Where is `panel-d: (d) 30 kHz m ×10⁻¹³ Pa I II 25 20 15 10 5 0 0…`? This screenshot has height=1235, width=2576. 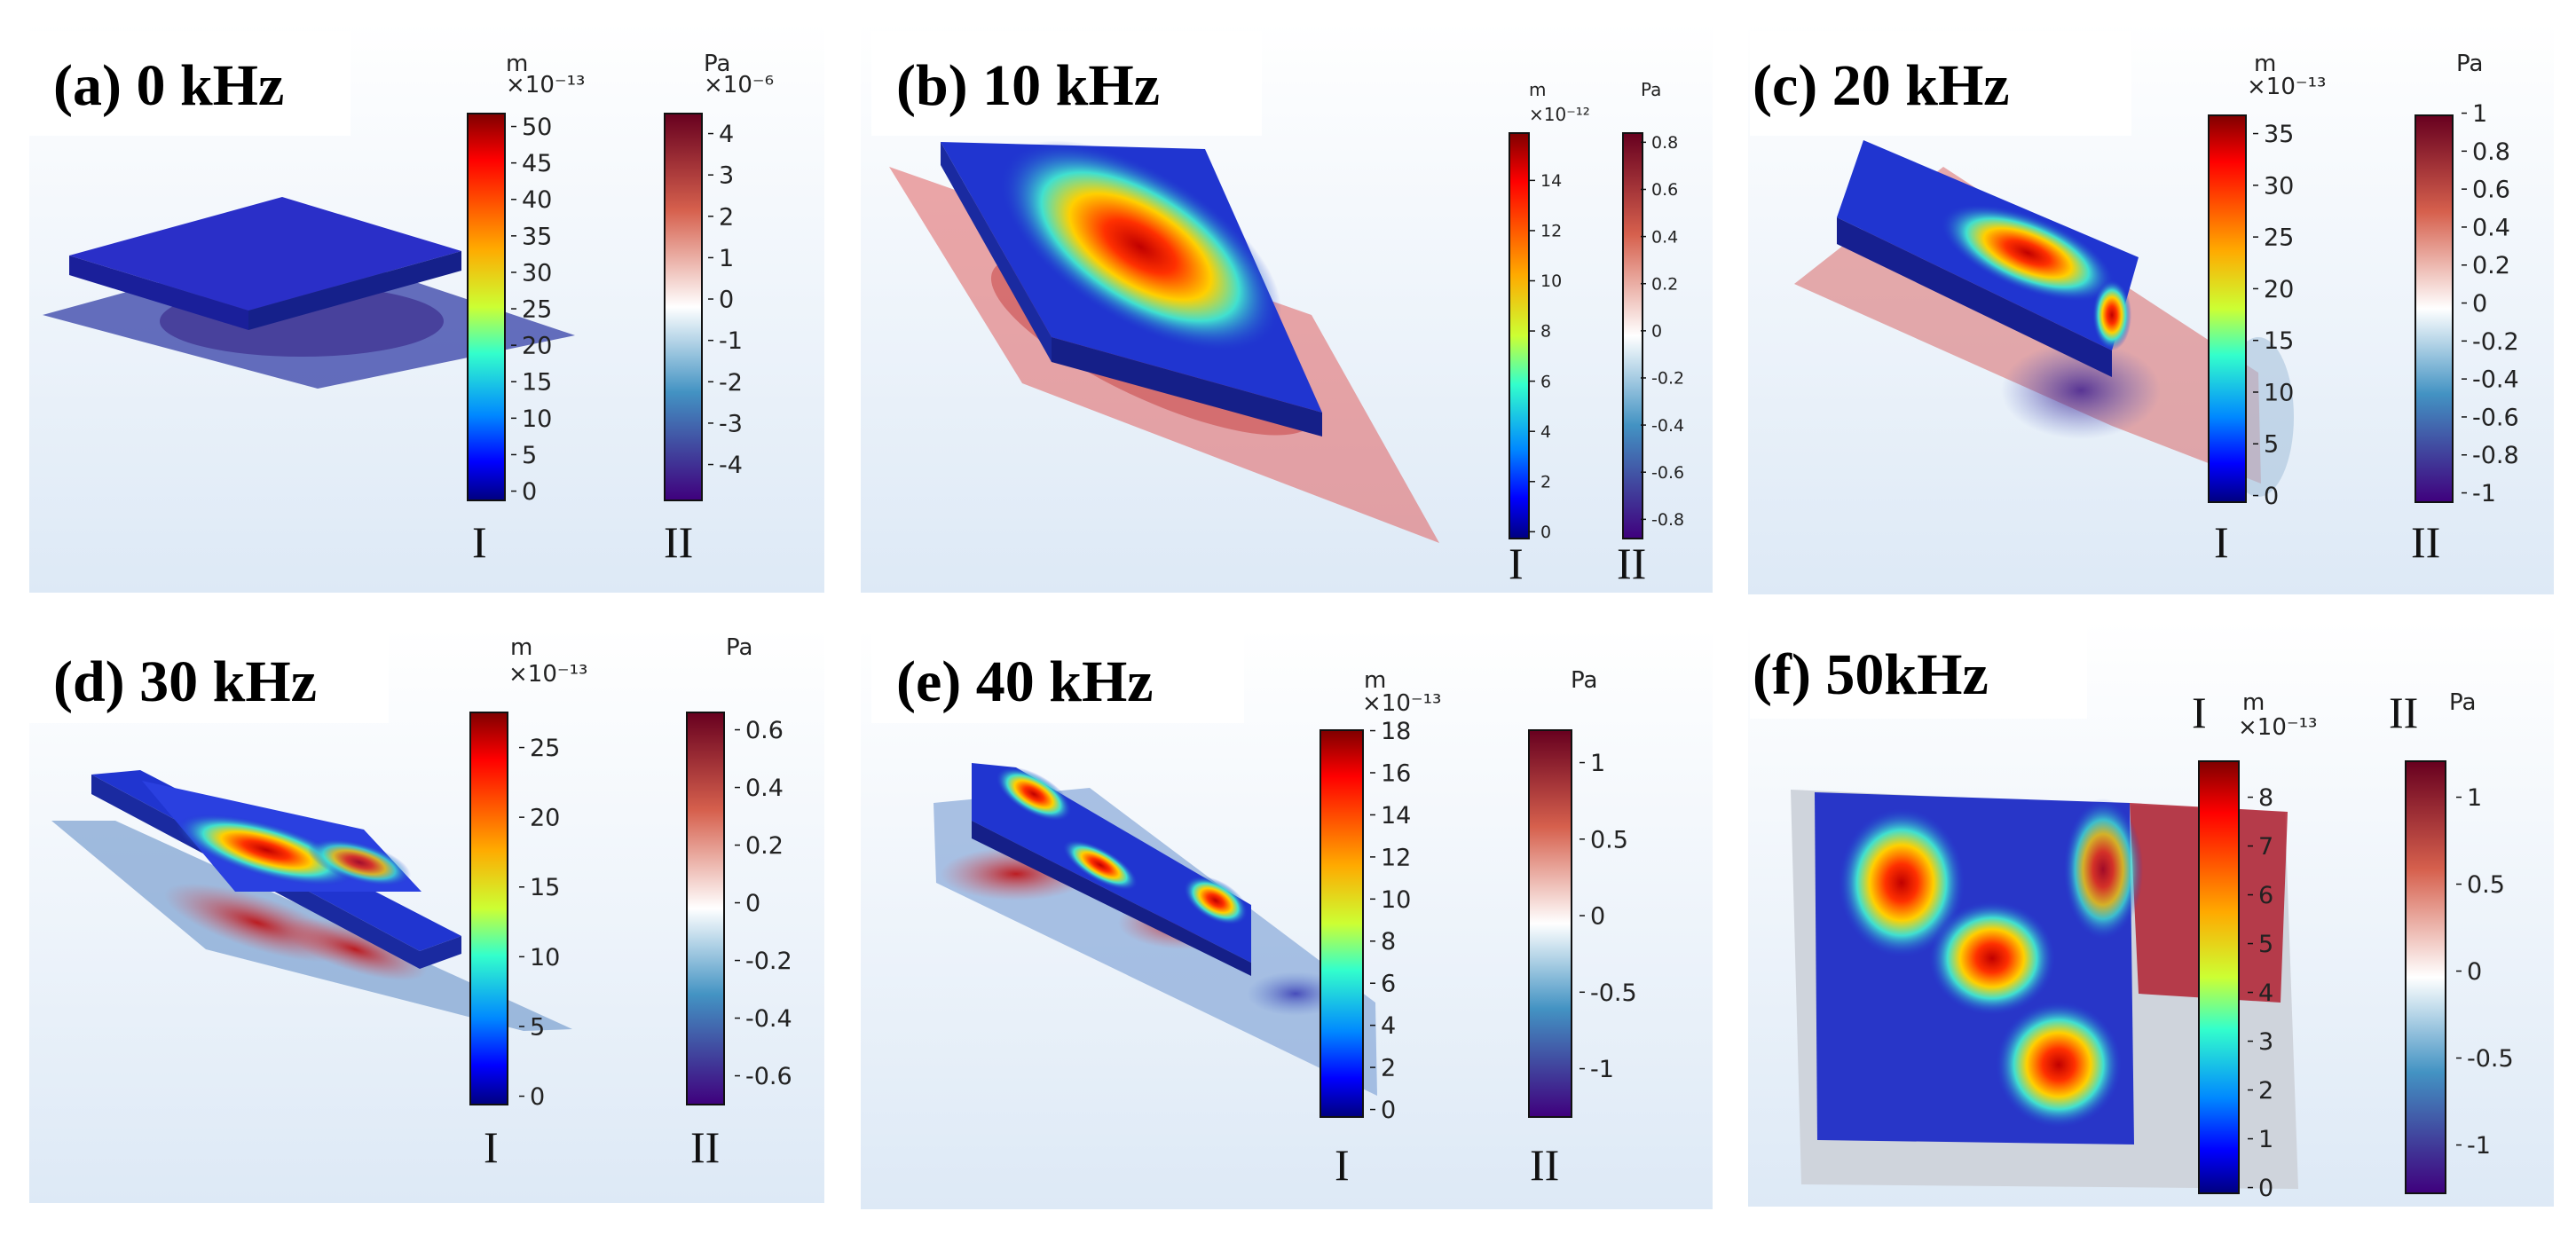 panel-d: (d) 30 kHz m ×10⁻¹³ Pa I II 25 20 15 10 5 0 0… is located at coordinates (426, 914).